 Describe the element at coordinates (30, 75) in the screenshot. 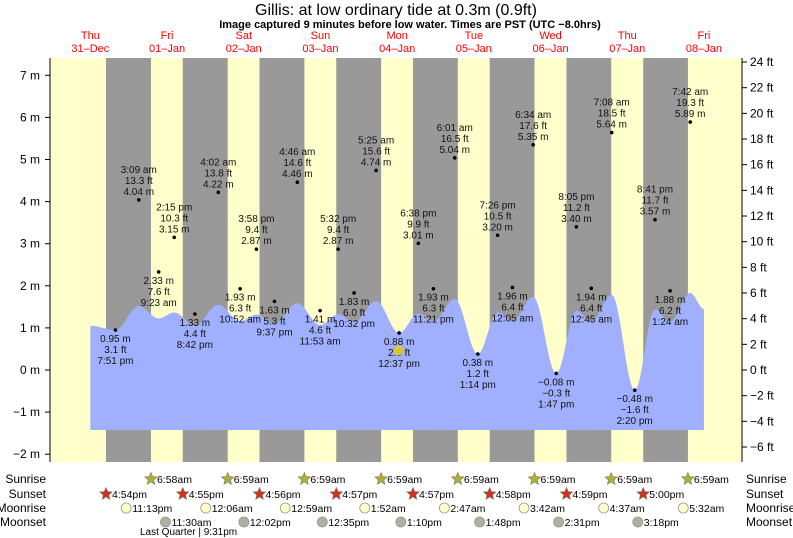

I see `left-tick-label: 7 m` at that location.